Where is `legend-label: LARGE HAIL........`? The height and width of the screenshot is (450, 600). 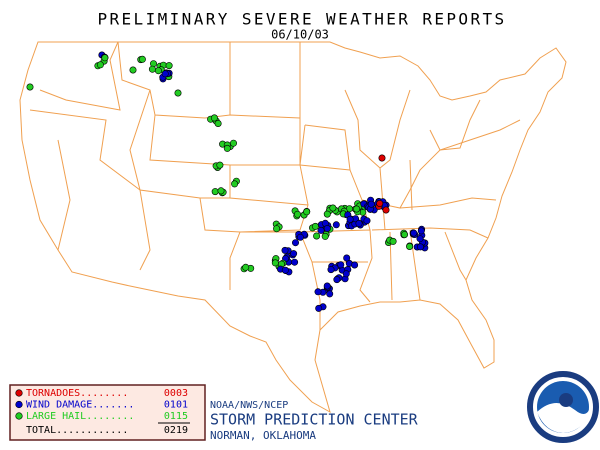
legend-label: LARGE HAIL........ is located at coordinates (80, 416).